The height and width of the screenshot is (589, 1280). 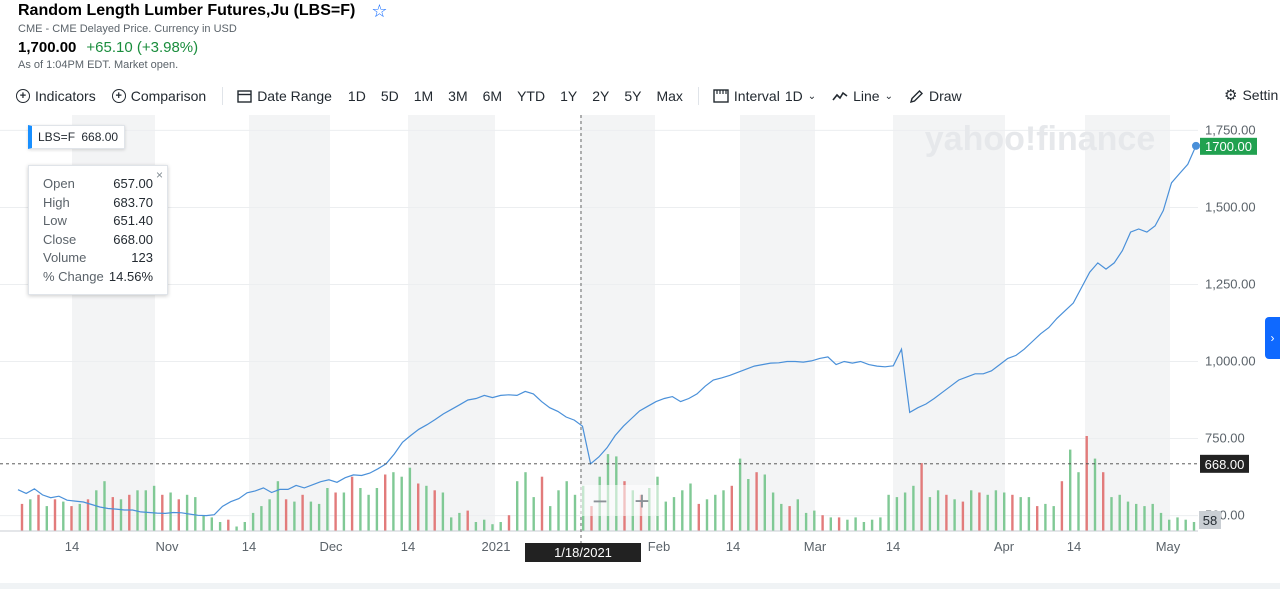 What do you see at coordinates (98, 221) in the screenshot?
I see `tooltip-row: Low 651.40` at bounding box center [98, 221].